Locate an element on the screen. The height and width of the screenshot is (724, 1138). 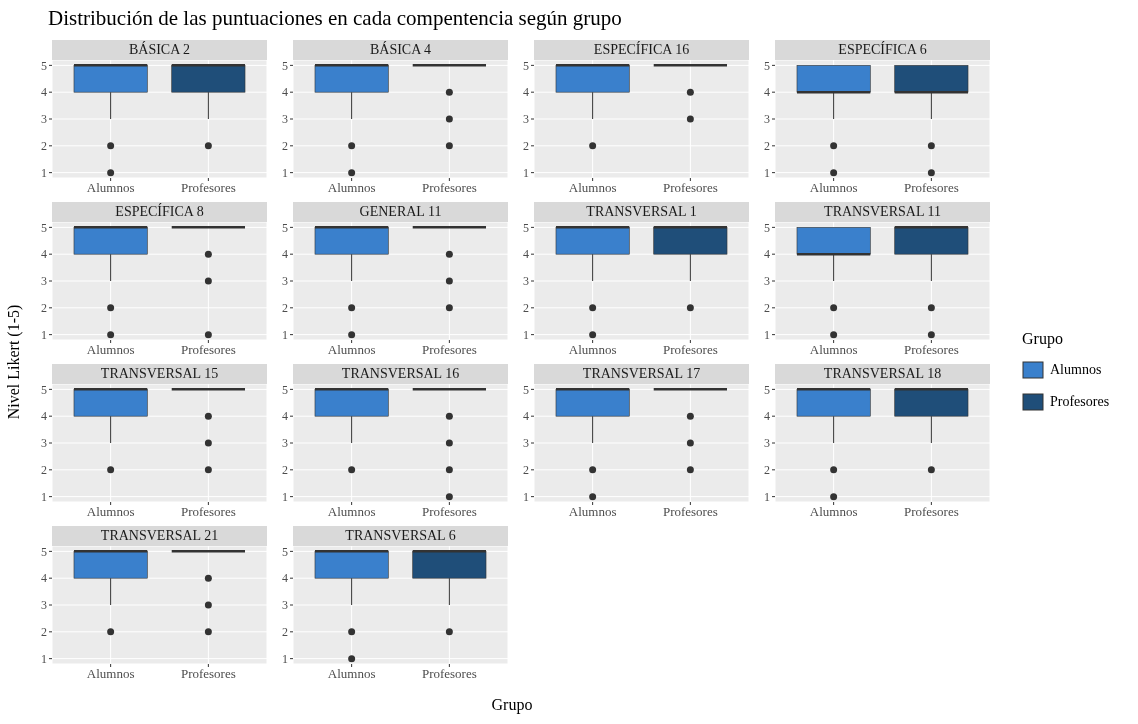
chart-title: TRANSVERSAL 21 is located at coordinates (159, 536).